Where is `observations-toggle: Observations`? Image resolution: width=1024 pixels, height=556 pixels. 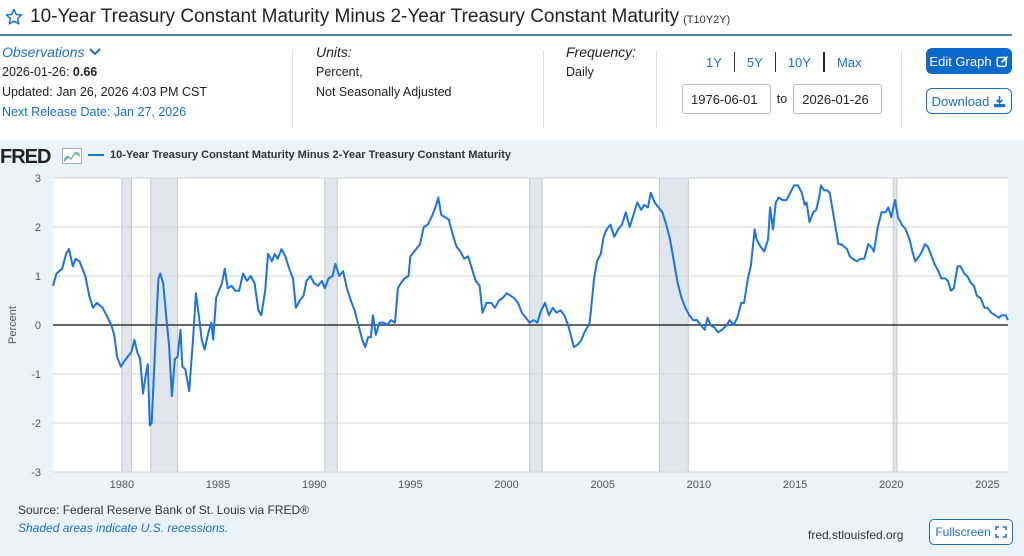 observations-toggle: Observations is located at coordinates (142, 52).